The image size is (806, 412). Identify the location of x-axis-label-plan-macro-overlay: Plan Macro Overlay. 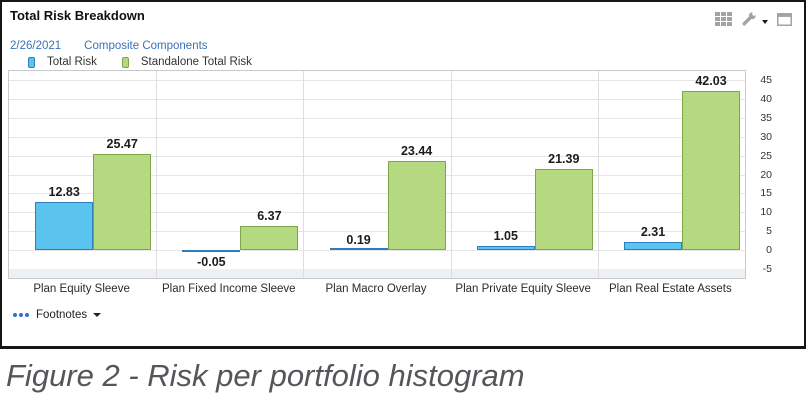
(376, 289).